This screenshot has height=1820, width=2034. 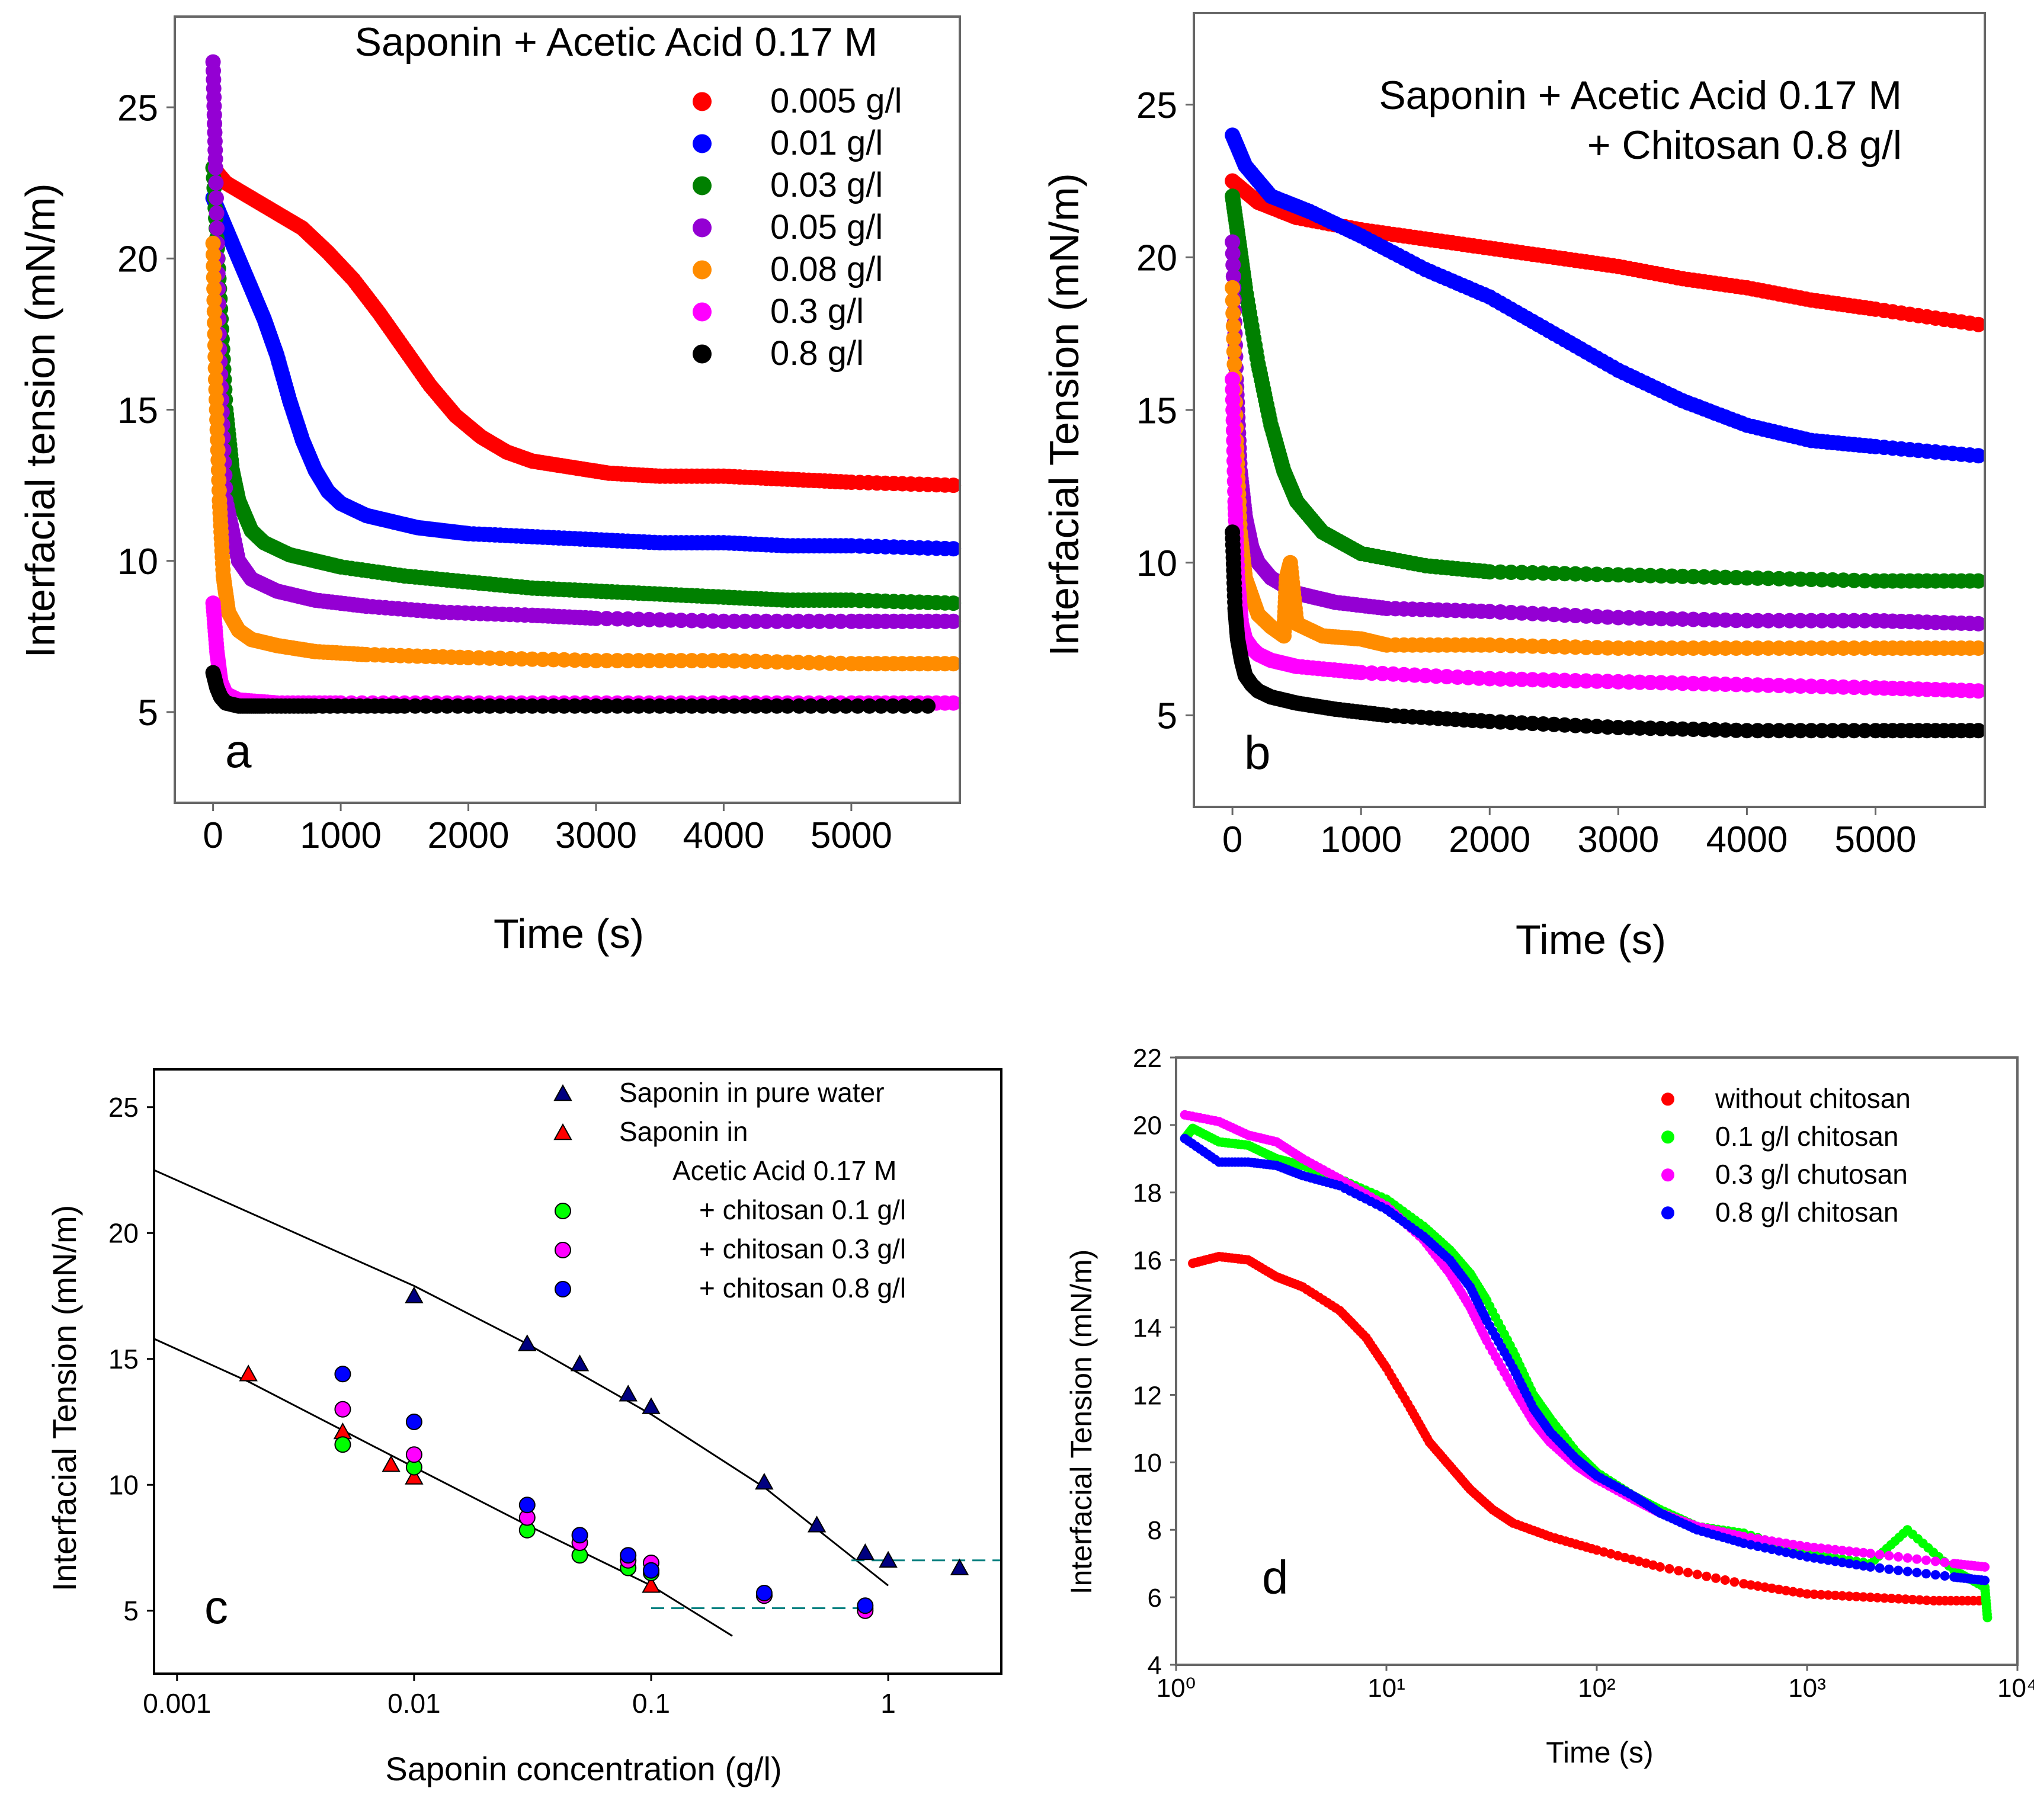 I want to click on legend-label: Acetic Acid 0.17 M, so click(x=784, y=1170).